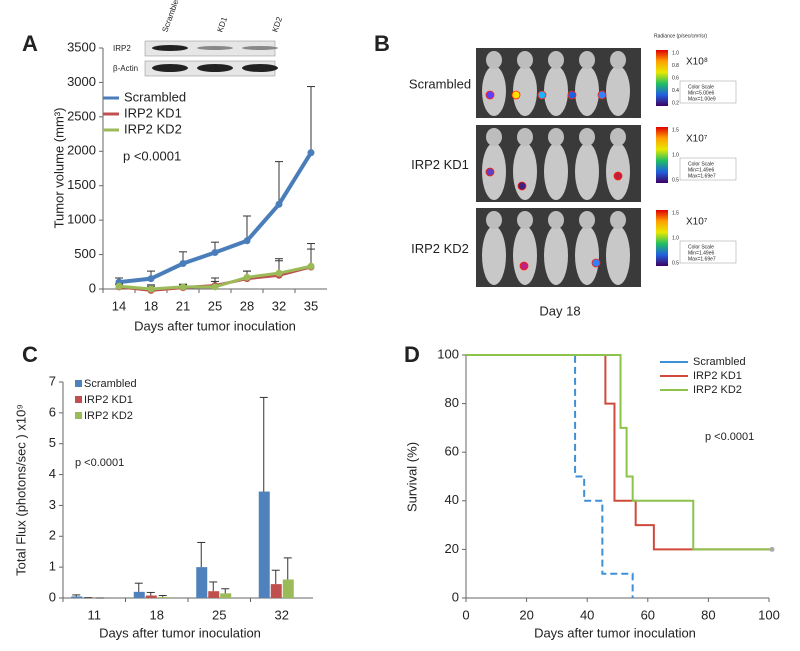  Describe the element at coordinates (215, 218) in the screenshot. I see `series-line` at that location.